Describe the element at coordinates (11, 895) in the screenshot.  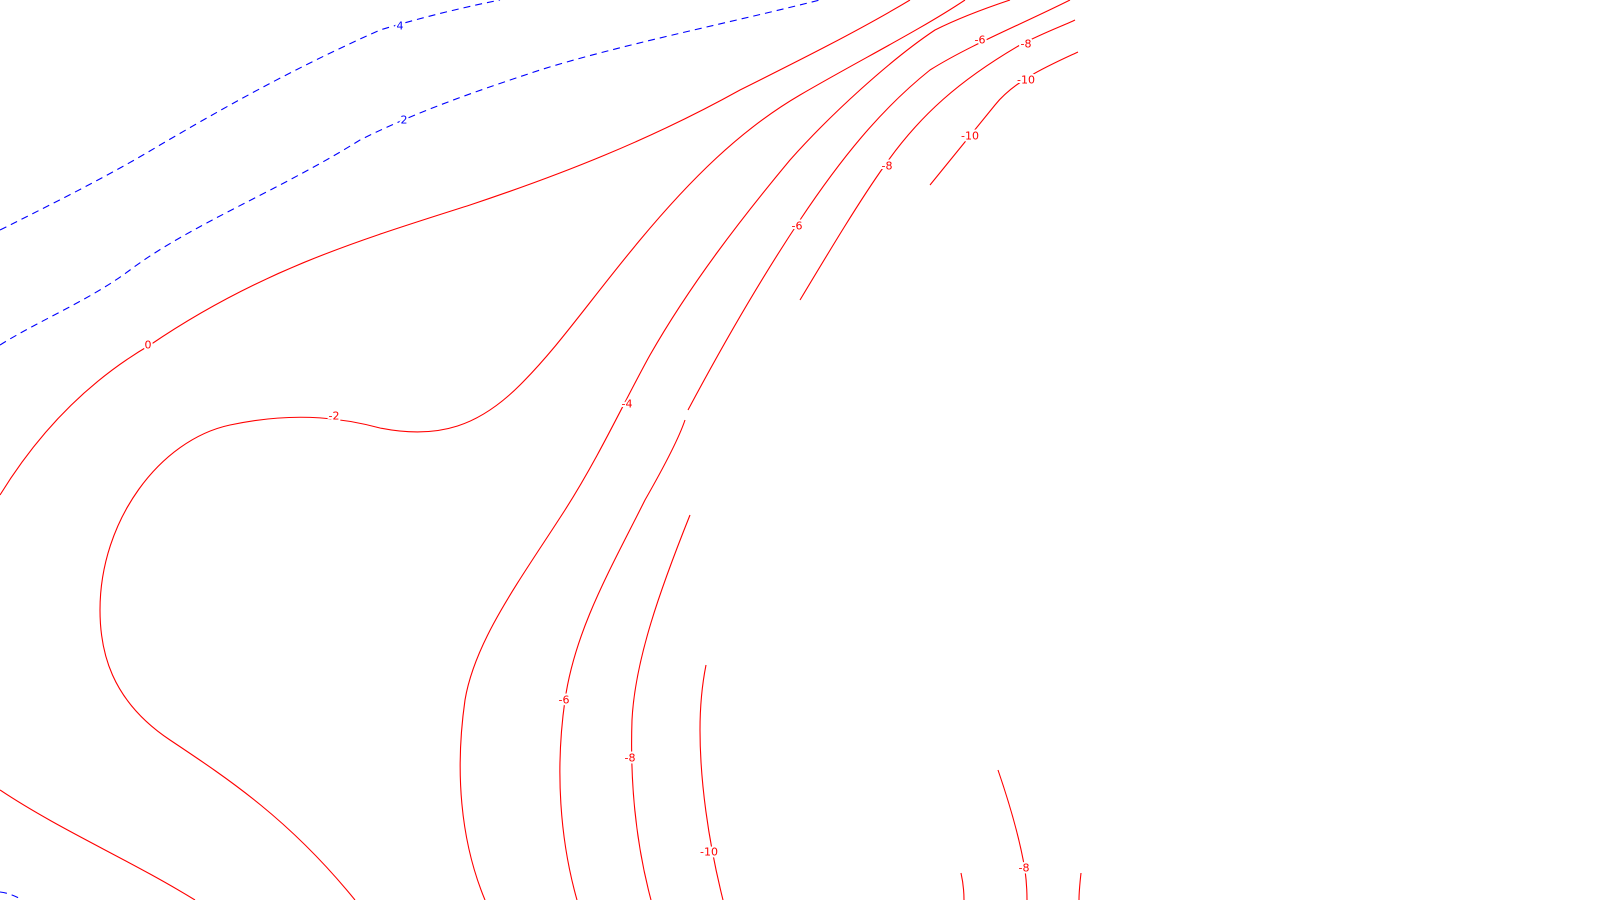
I see `contour-line-2-corner` at that location.